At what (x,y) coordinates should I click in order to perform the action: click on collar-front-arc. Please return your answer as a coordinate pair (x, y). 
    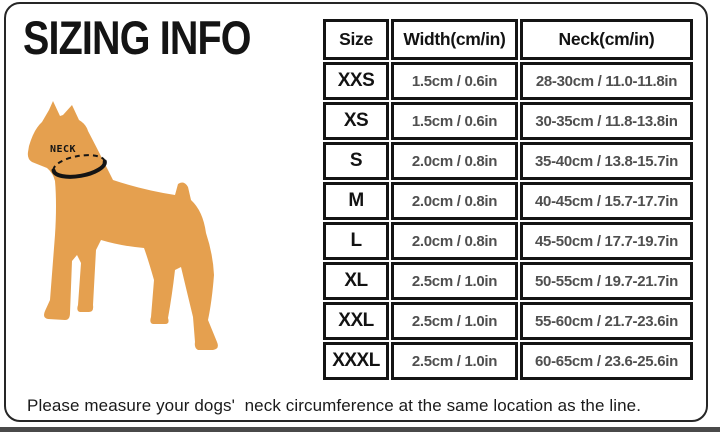
    Looking at the image, I should click on (79, 169).